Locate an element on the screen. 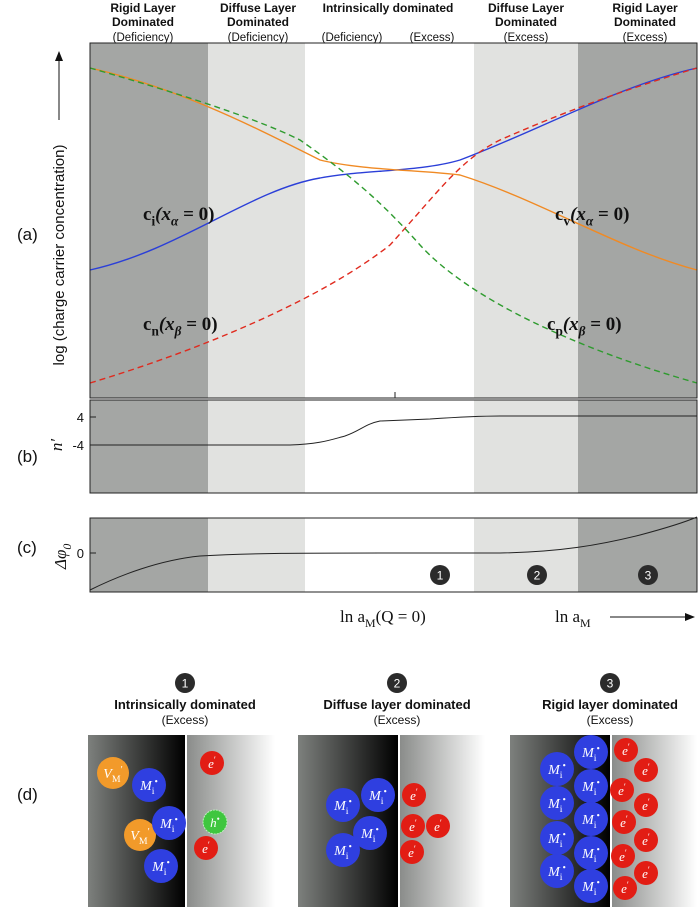 This screenshot has width=699, height=907. regime-heading: Intrinsically dominated is located at coordinates (388, 8).